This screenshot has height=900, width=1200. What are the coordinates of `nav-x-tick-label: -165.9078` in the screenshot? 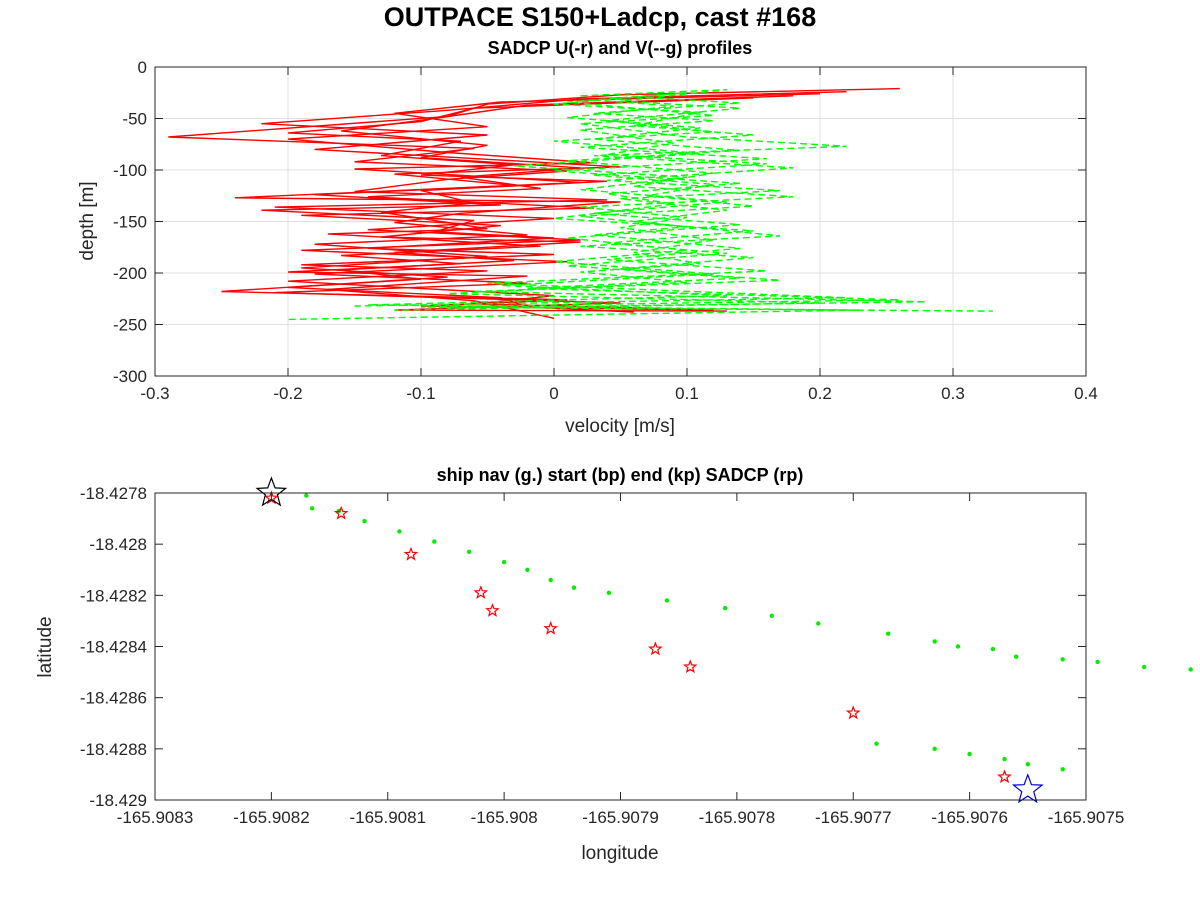 It's located at (737, 817).